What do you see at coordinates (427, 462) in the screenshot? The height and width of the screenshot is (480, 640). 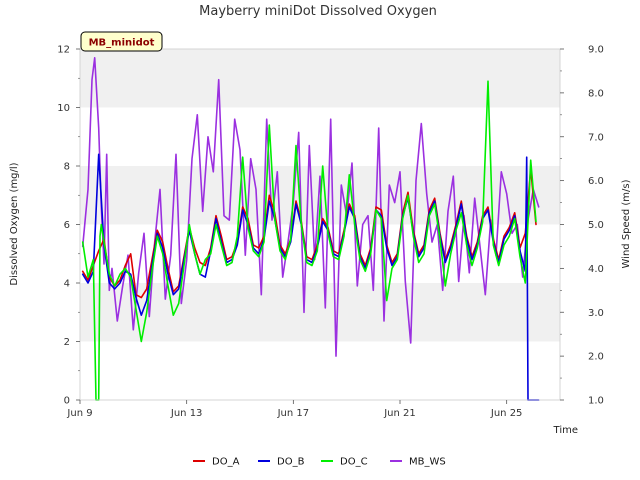 I see `legend-label: MB_WS` at bounding box center [427, 462].